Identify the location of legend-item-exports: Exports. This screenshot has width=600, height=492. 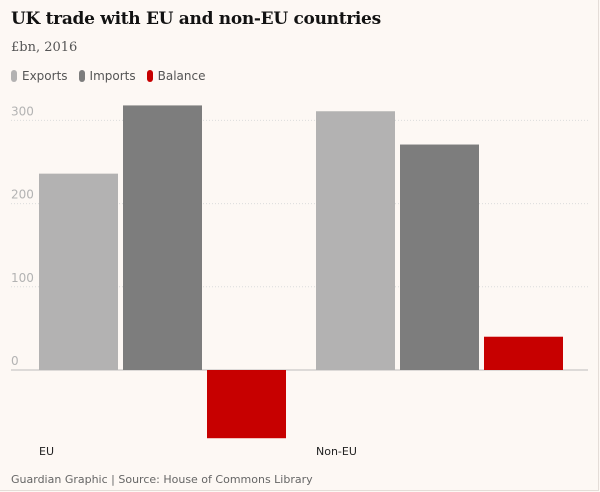
(39, 76).